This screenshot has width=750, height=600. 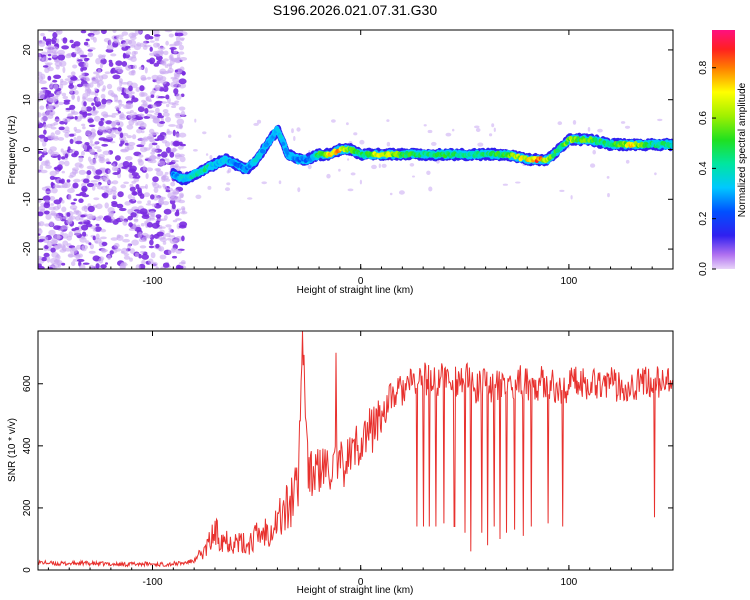 I want to click on snr-xlabel: Height of straight line (km), so click(x=355, y=590).